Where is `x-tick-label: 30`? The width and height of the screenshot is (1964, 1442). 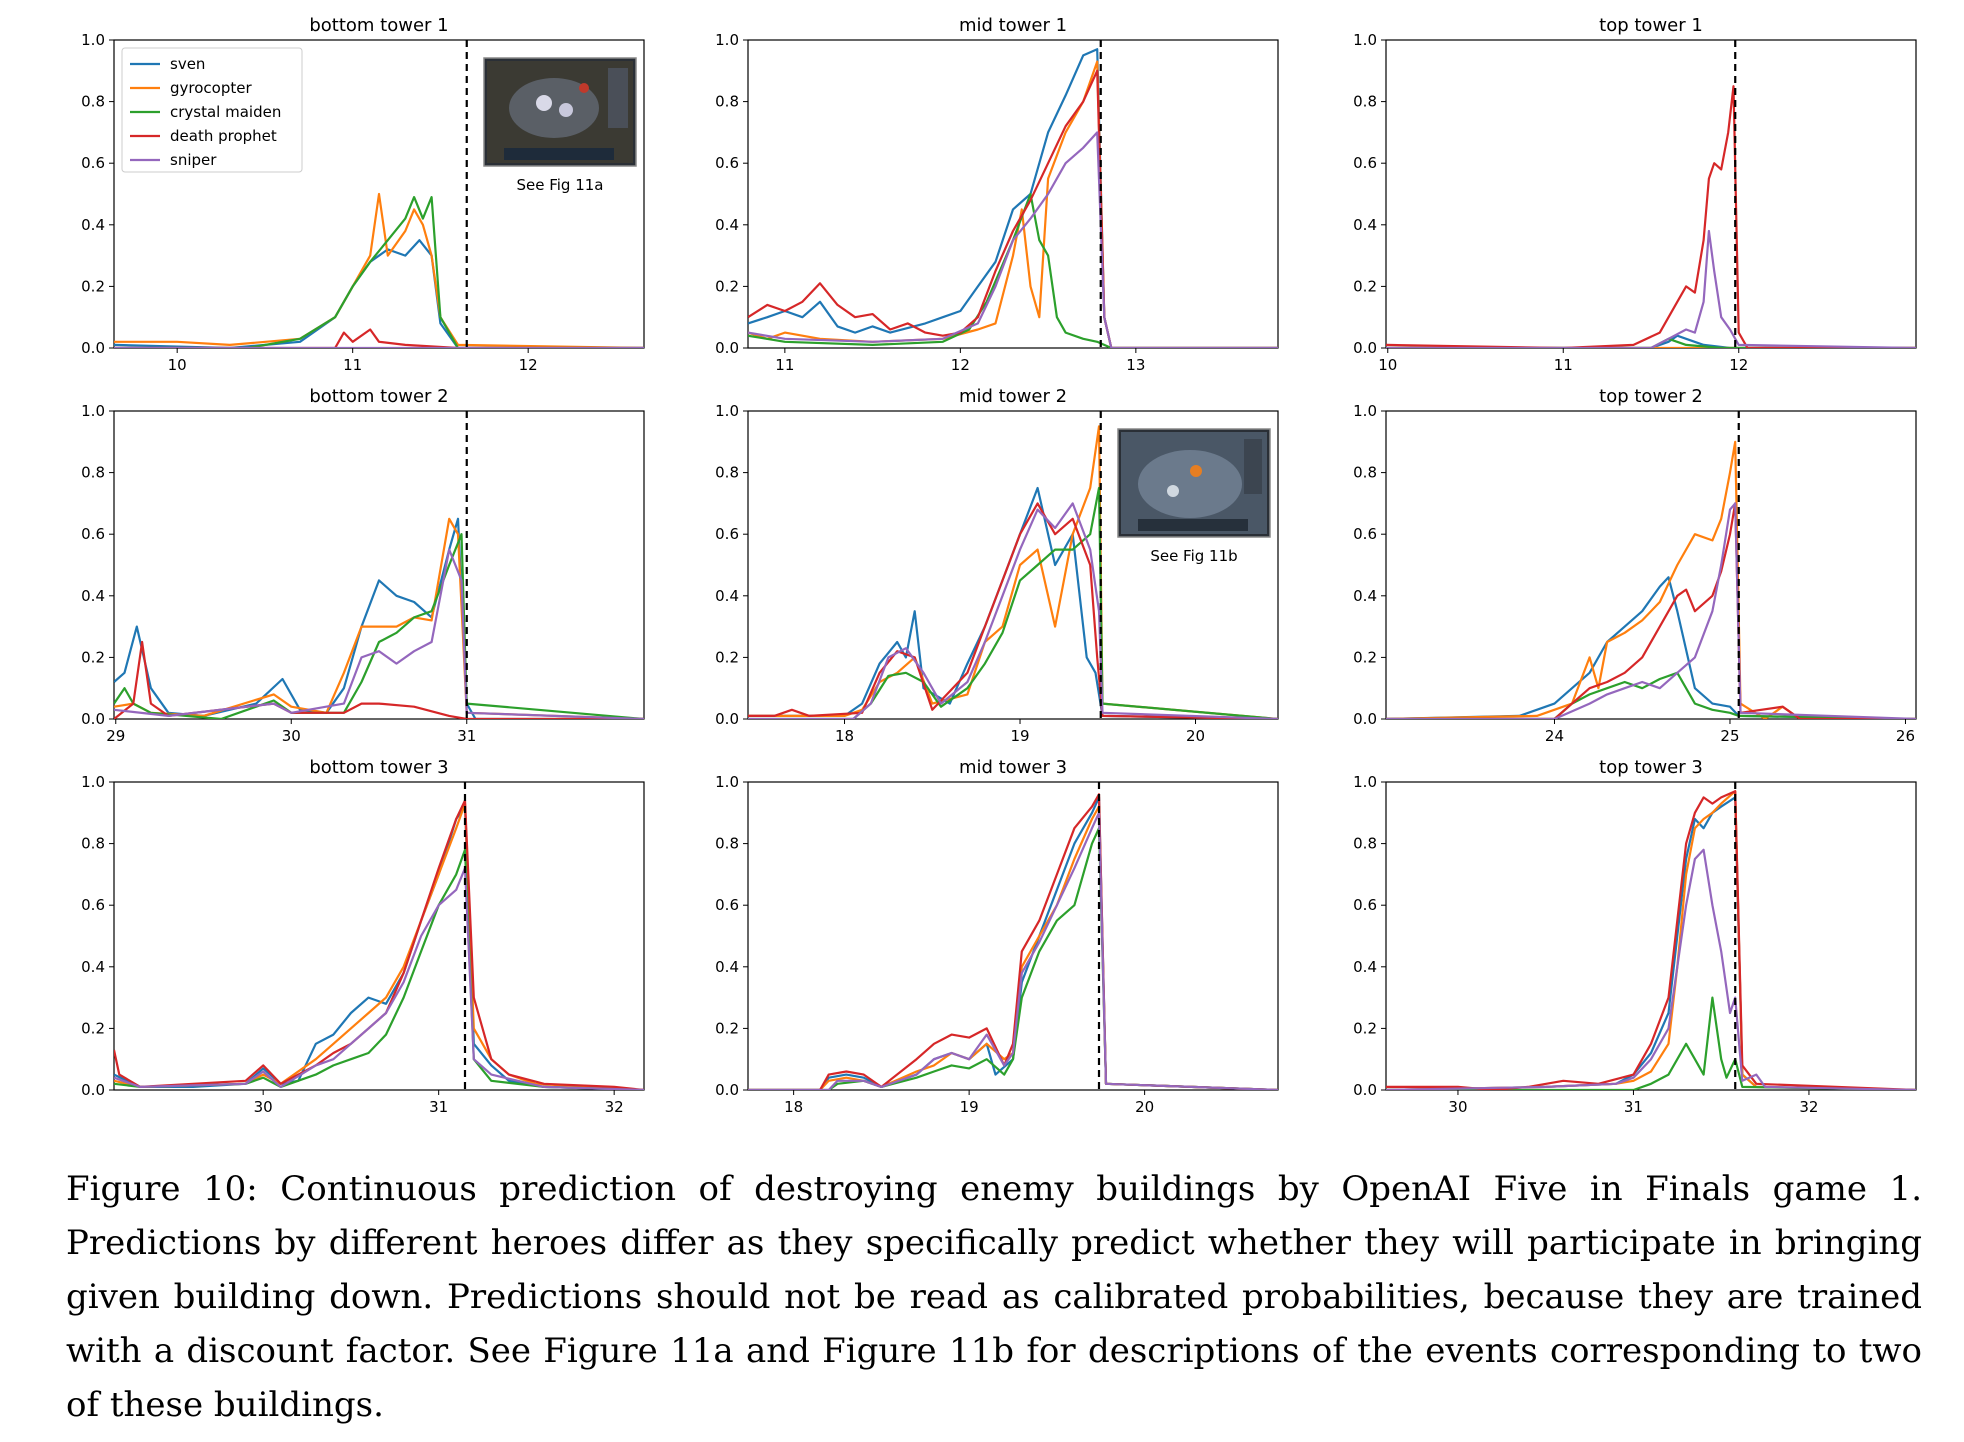
x-tick-label: 30 is located at coordinates (263, 1107).